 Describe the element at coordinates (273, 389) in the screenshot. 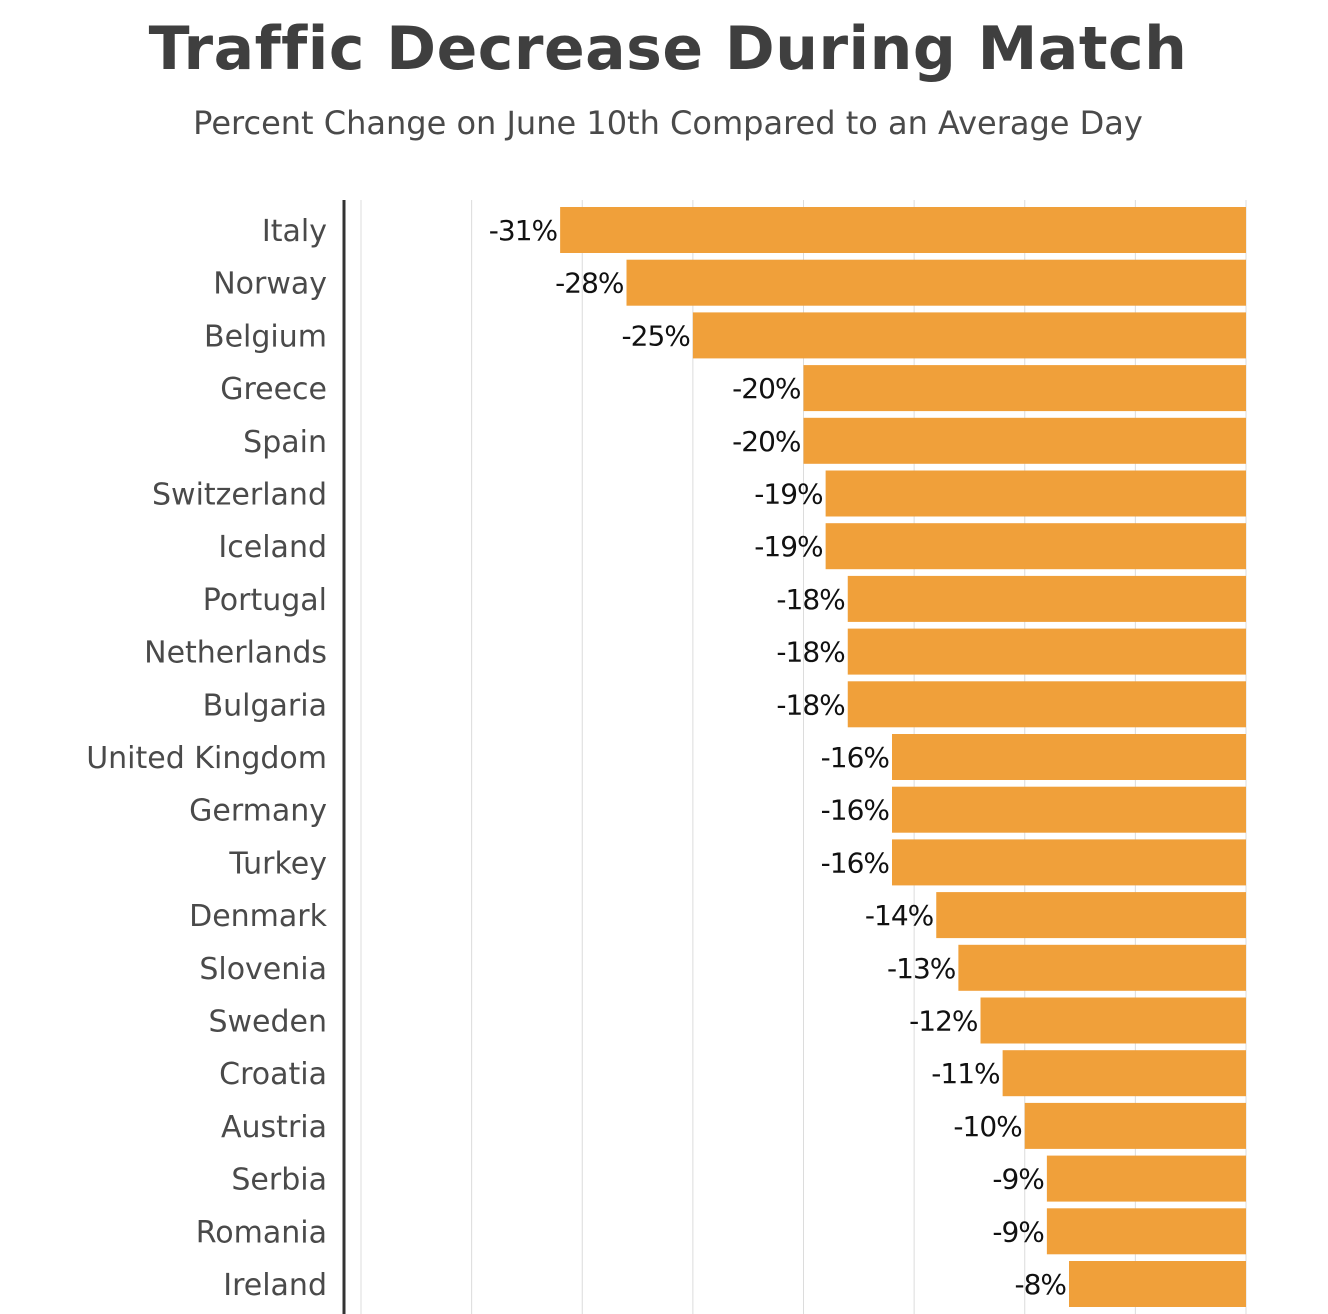

I see `category-label: Greece` at that location.